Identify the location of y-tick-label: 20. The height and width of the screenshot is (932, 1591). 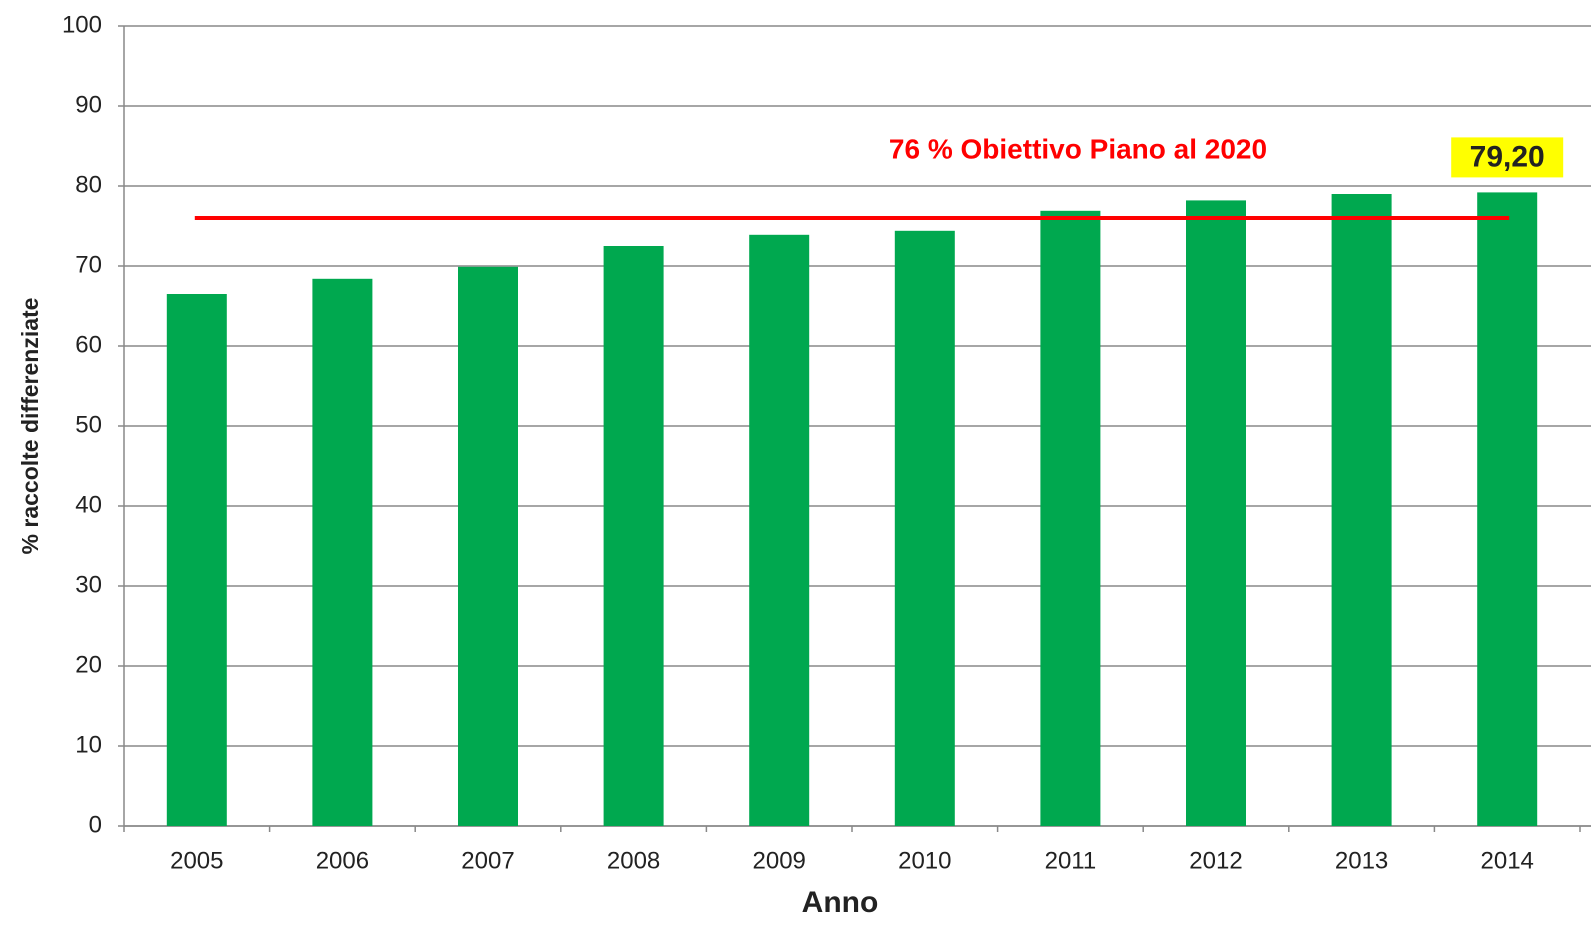
(88, 664).